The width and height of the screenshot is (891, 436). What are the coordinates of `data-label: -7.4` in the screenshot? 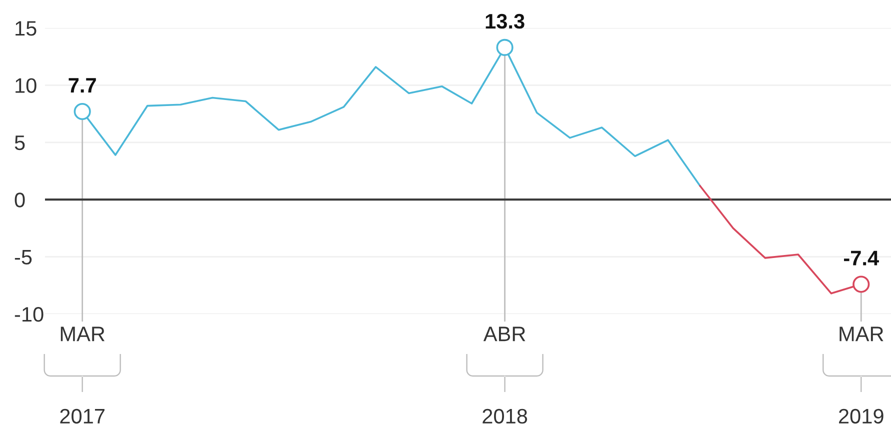 It's located at (861, 258).